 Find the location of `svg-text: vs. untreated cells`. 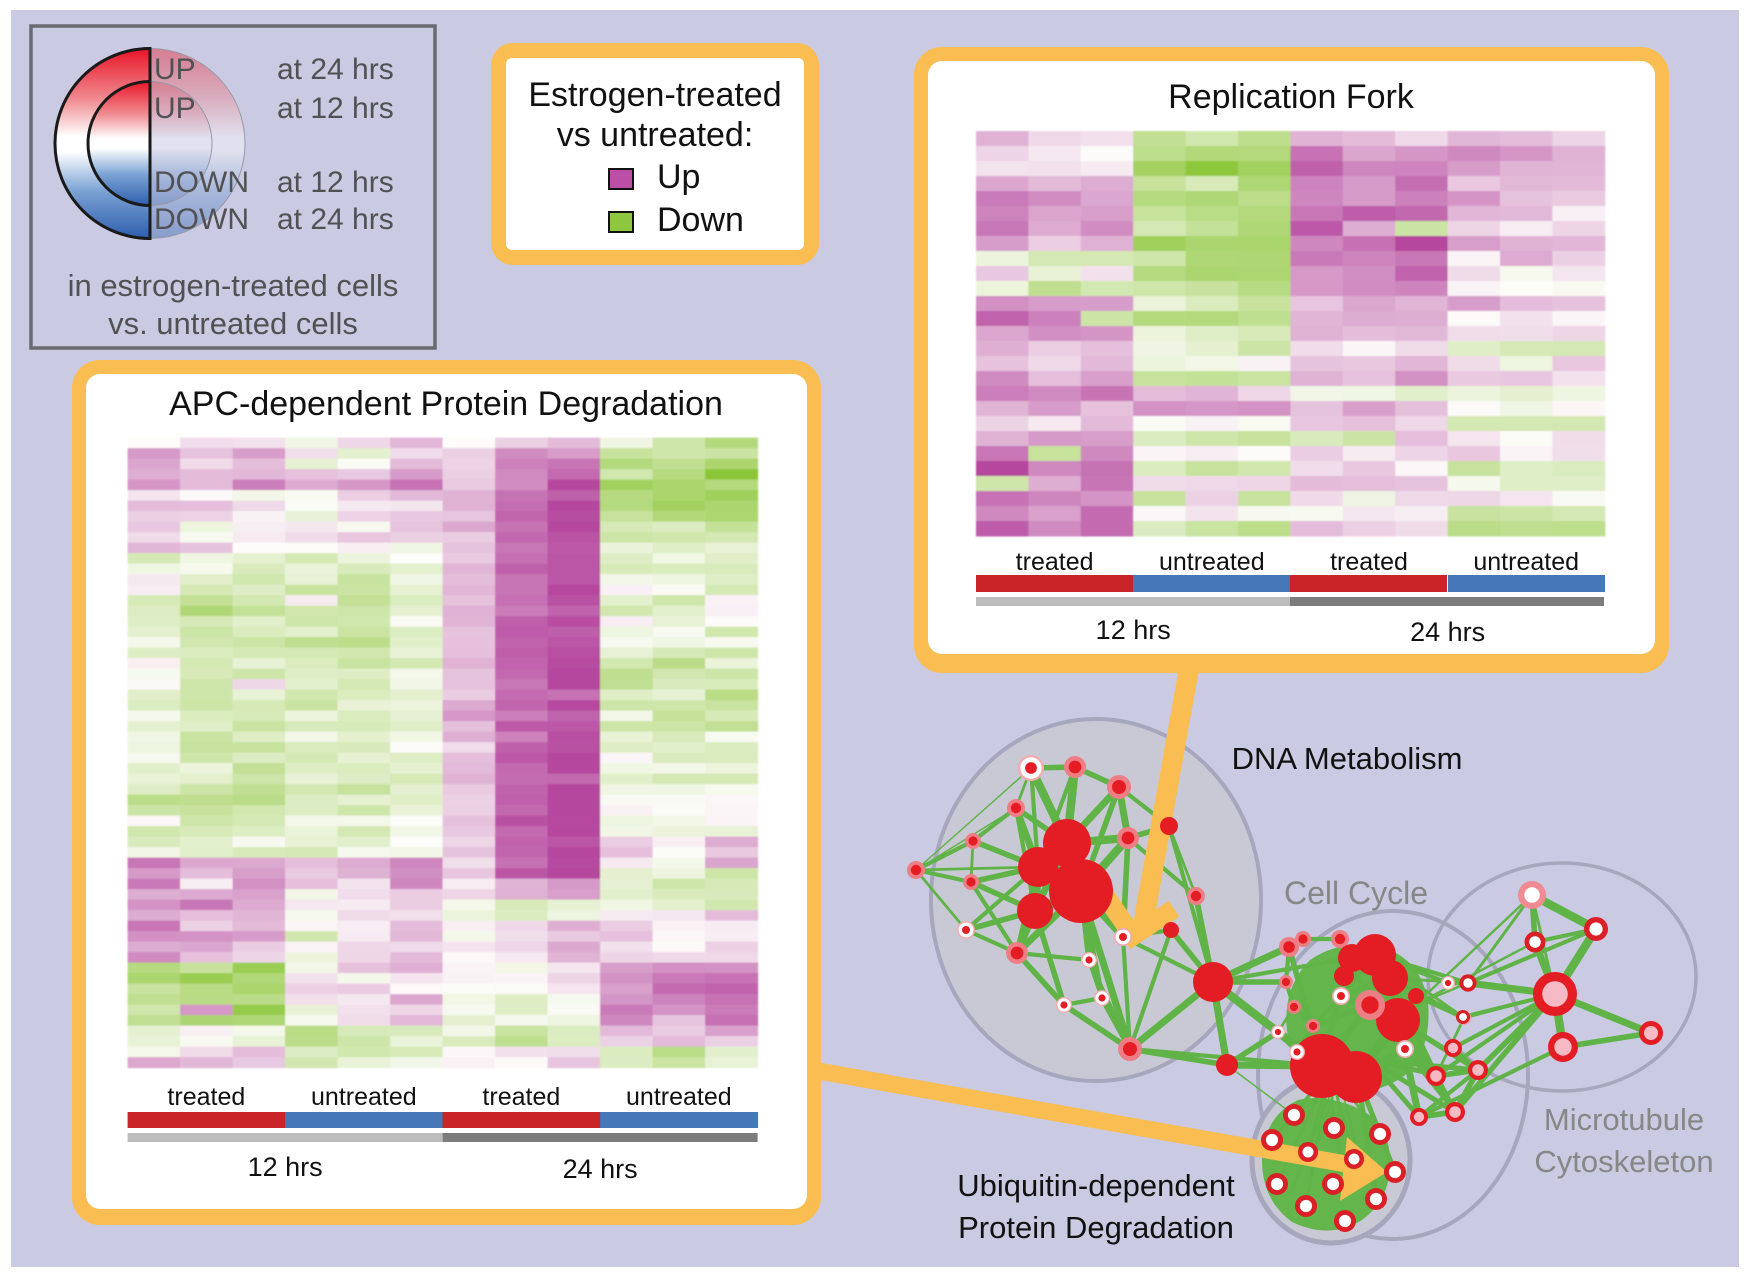

svg-text: vs. untreated cells is located at coordinates (233, 323).